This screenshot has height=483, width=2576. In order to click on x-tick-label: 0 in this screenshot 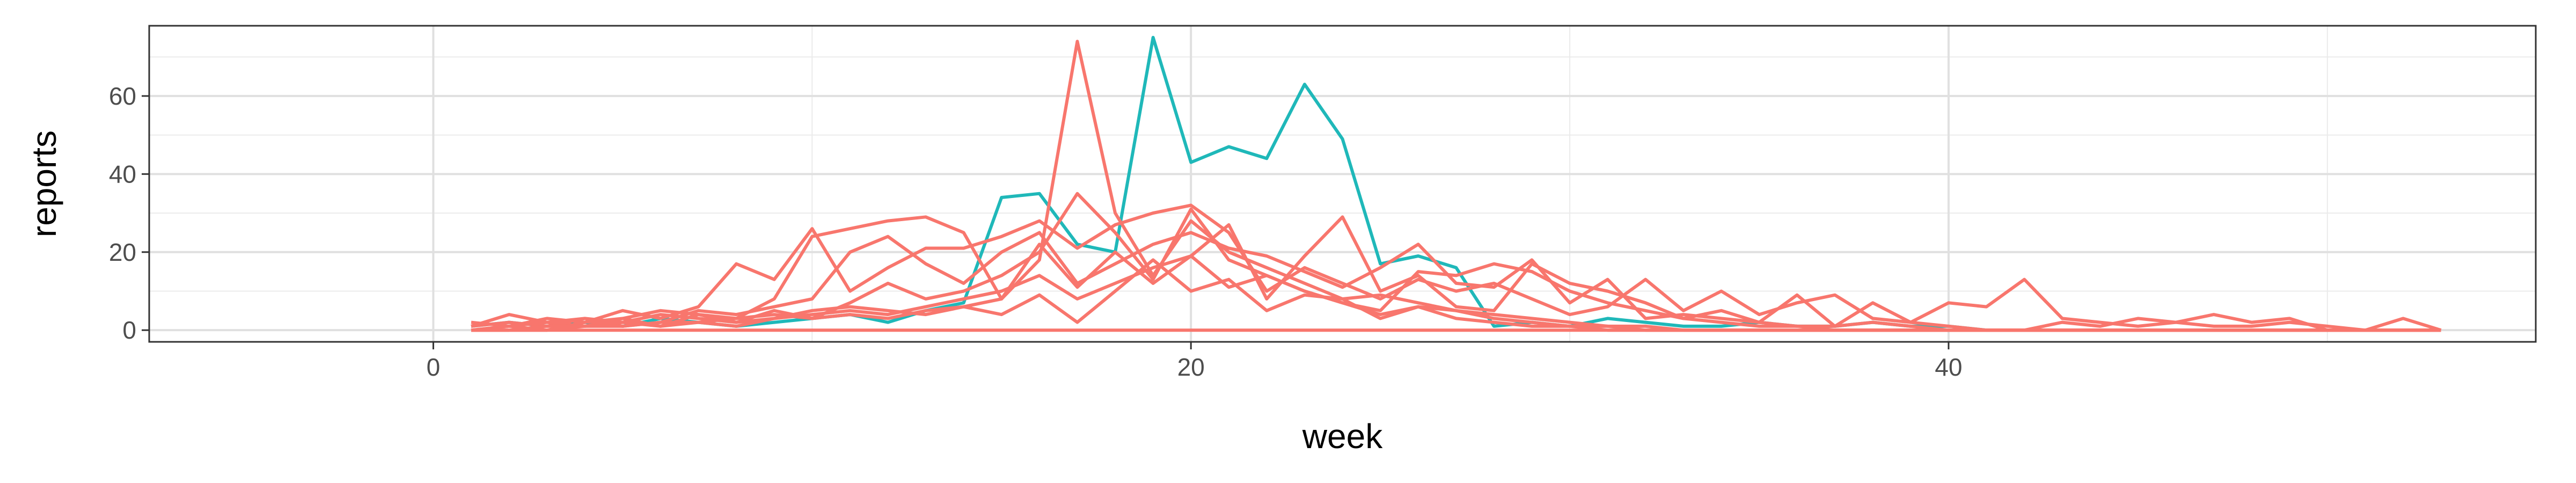, I will do `click(434, 367)`.